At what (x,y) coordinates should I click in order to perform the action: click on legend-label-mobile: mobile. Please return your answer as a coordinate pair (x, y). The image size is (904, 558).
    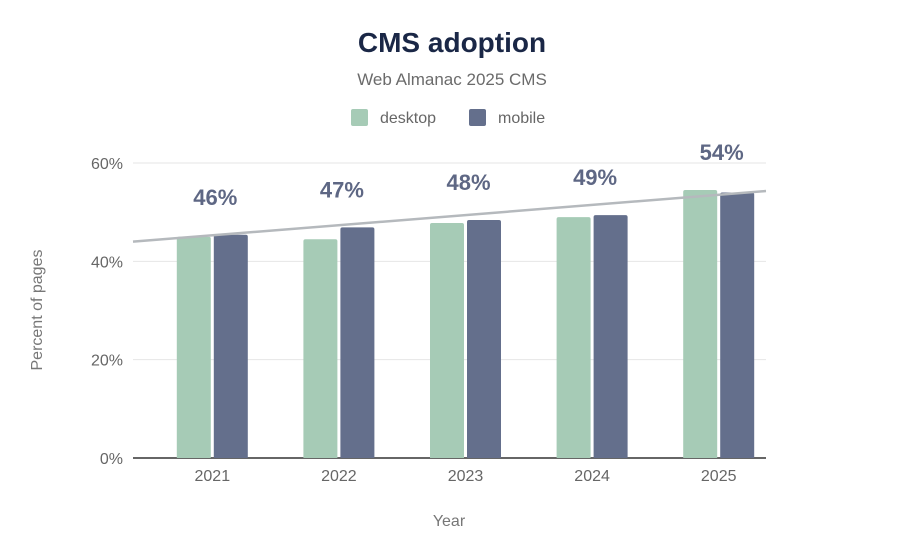
    Looking at the image, I should click on (521, 118).